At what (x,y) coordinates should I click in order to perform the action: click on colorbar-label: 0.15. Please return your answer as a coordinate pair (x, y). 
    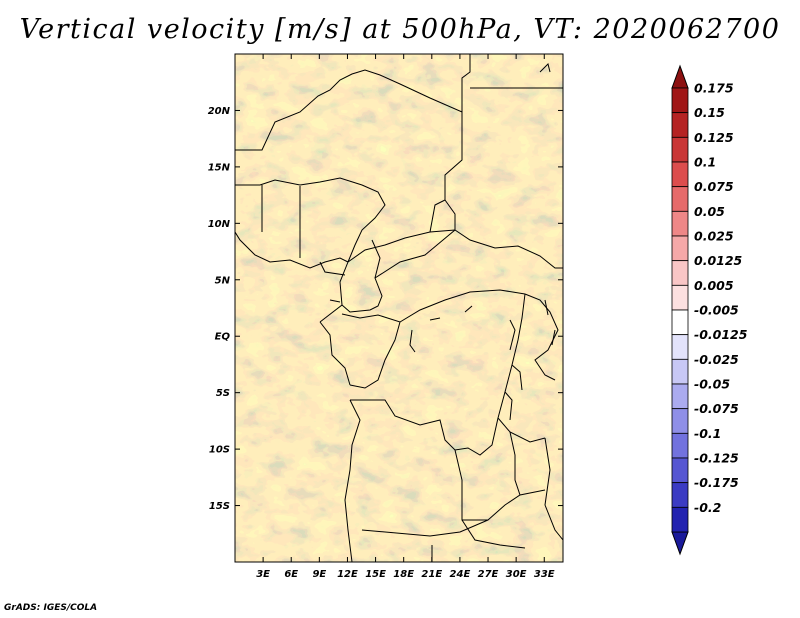
    Looking at the image, I should click on (709, 112).